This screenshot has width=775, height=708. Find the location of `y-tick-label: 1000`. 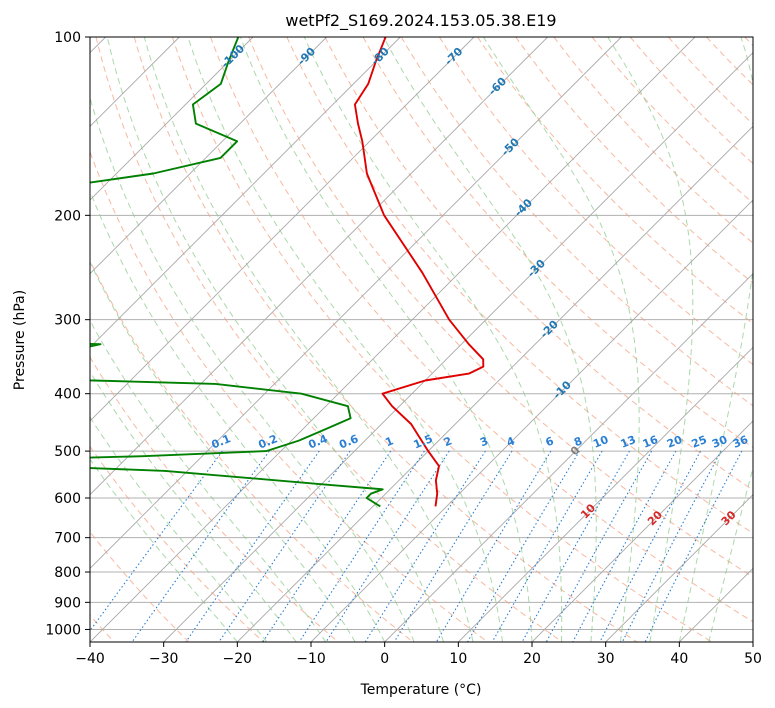

y-tick-label: 1000 is located at coordinates (63, 630).